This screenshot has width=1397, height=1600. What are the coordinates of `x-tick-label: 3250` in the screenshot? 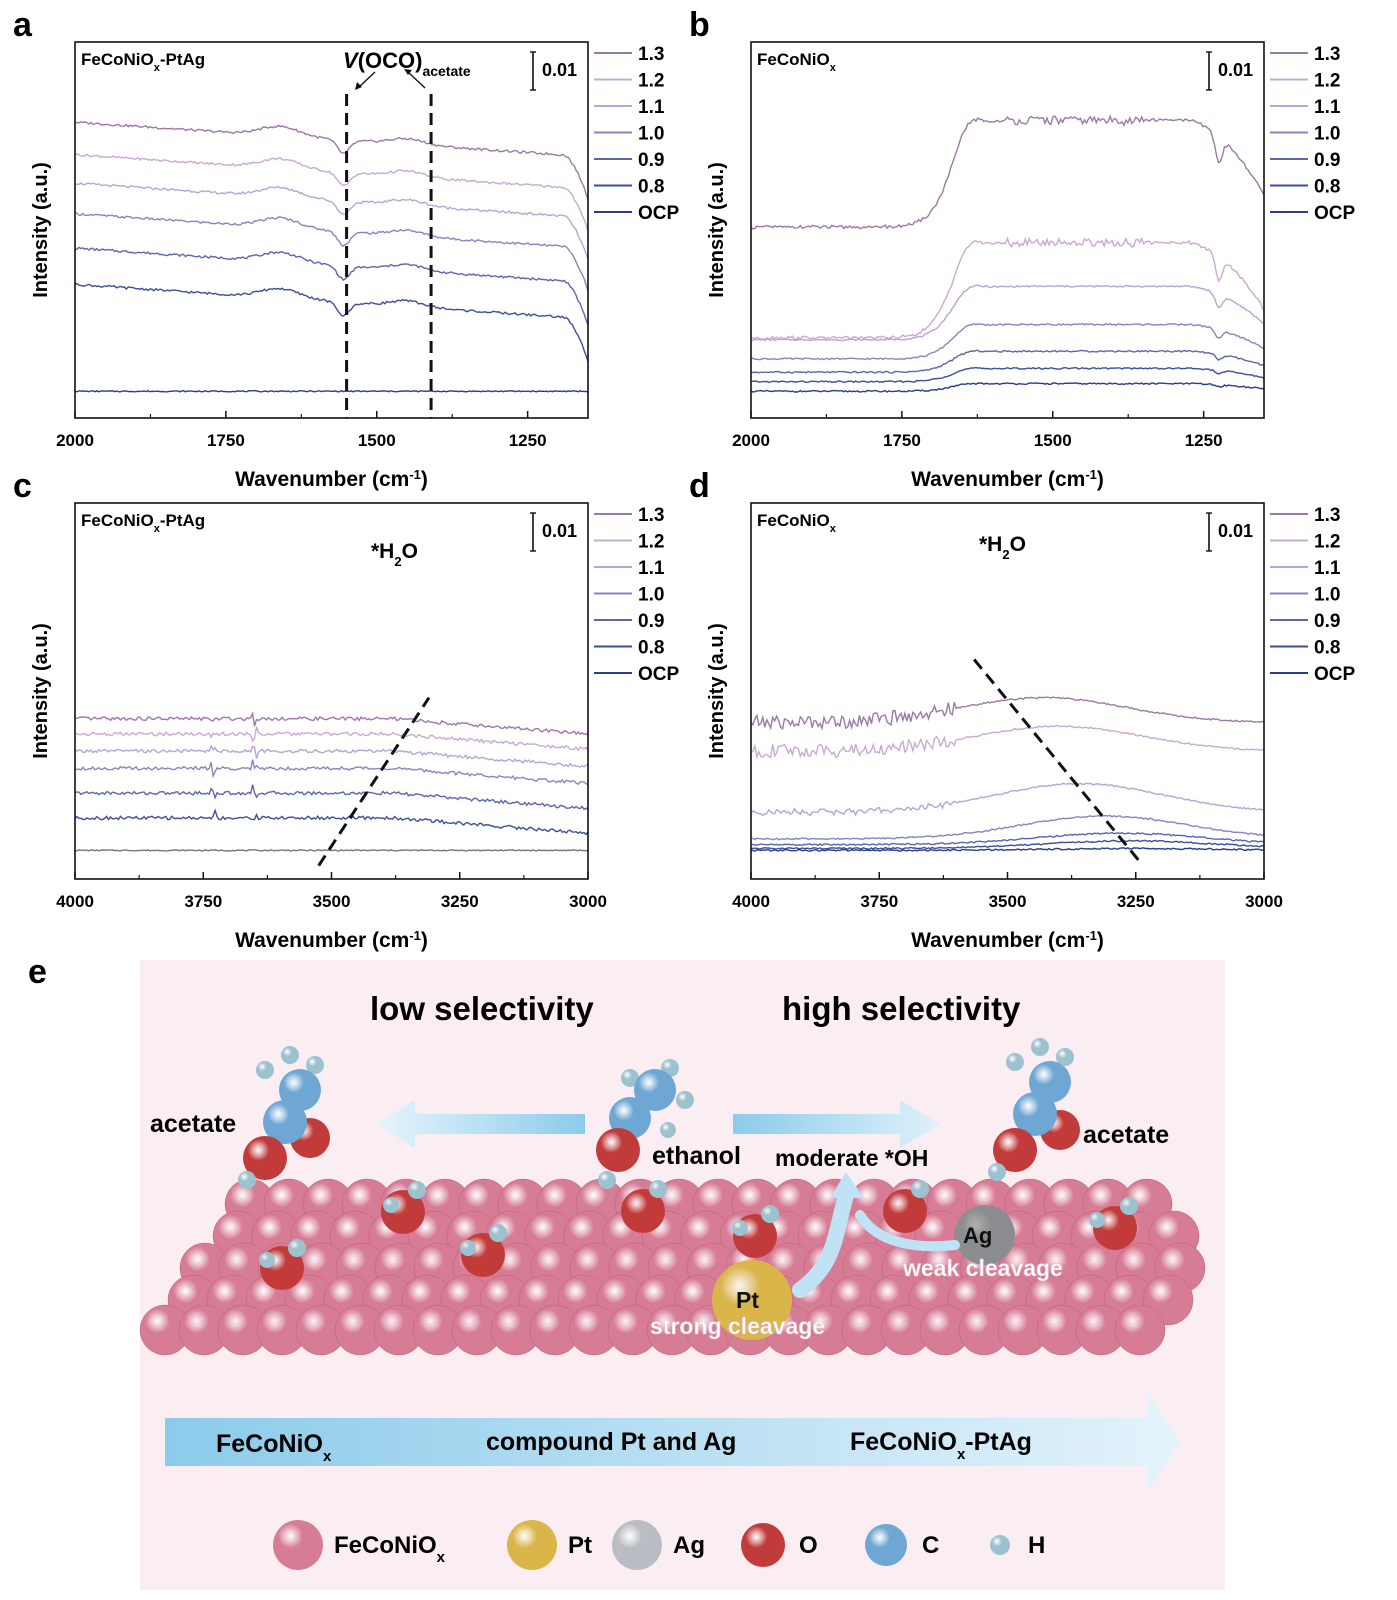 It's located at (1136, 901).